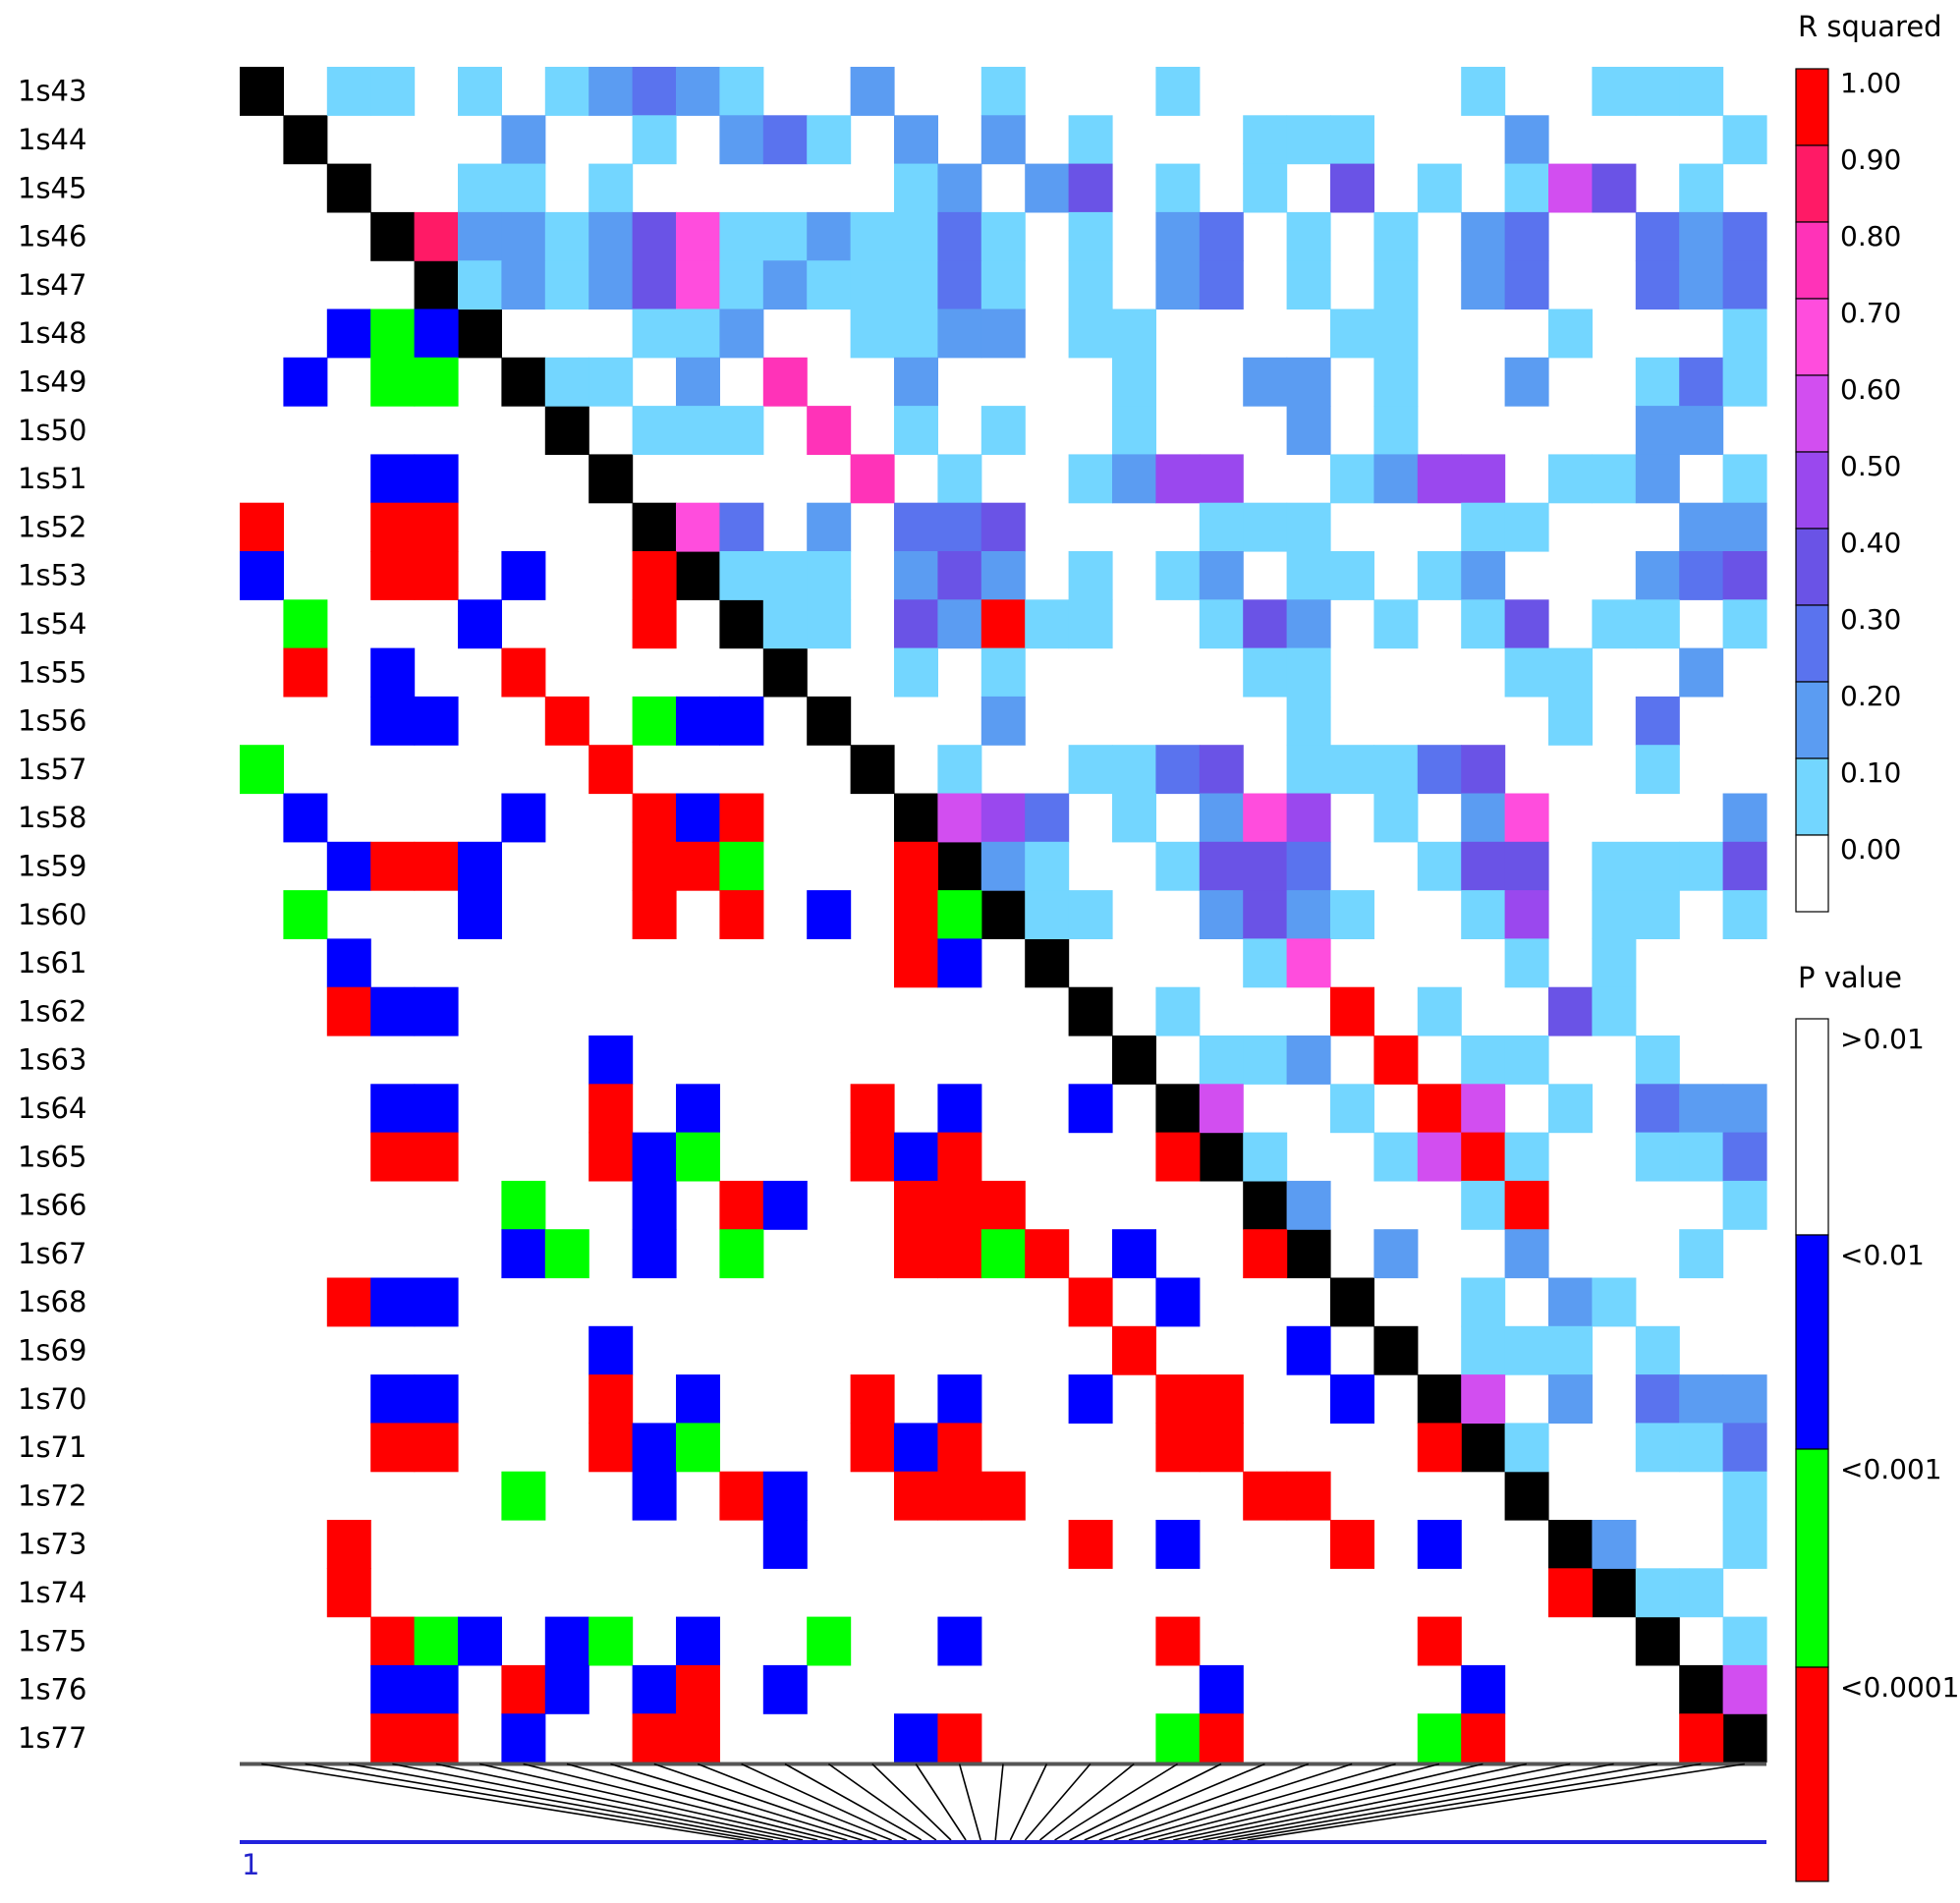  Describe the element at coordinates (52, 575) in the screenshot. I see `marker-label: 1s53` at that location.